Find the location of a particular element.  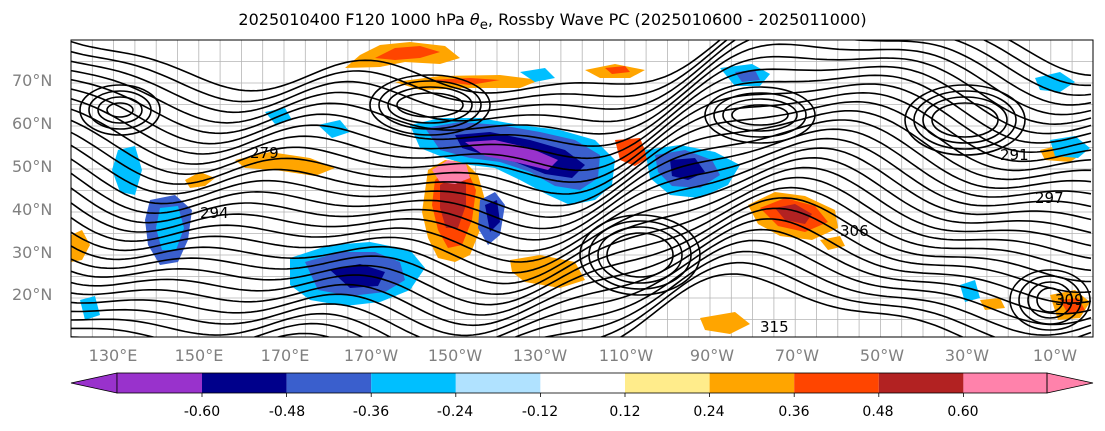

lon-label: 130°W is located at coordinates (540, 355).